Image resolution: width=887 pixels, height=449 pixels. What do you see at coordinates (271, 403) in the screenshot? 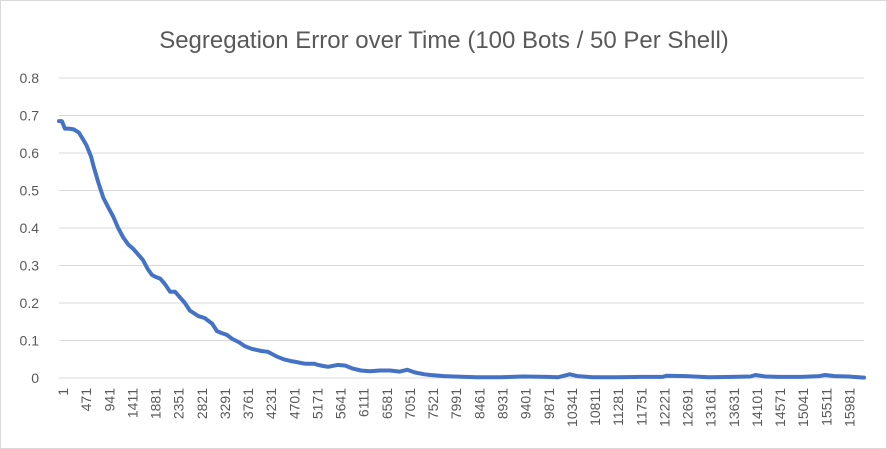
I see `x-tick-label: 4231` at bounding box center [271, 403].